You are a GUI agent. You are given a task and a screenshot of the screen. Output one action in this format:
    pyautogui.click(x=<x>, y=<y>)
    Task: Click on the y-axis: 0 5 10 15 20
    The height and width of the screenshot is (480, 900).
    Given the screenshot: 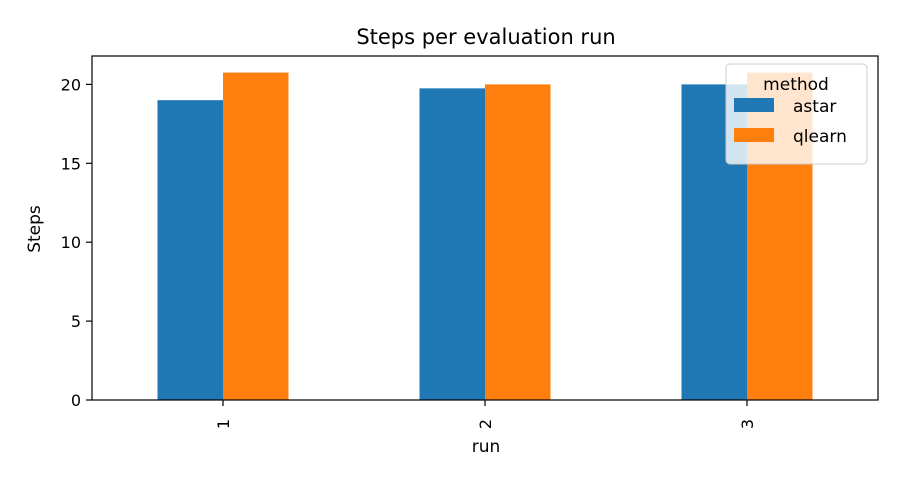 What is the action you would take?
    pyautogui.click(x=76, y=242)
    